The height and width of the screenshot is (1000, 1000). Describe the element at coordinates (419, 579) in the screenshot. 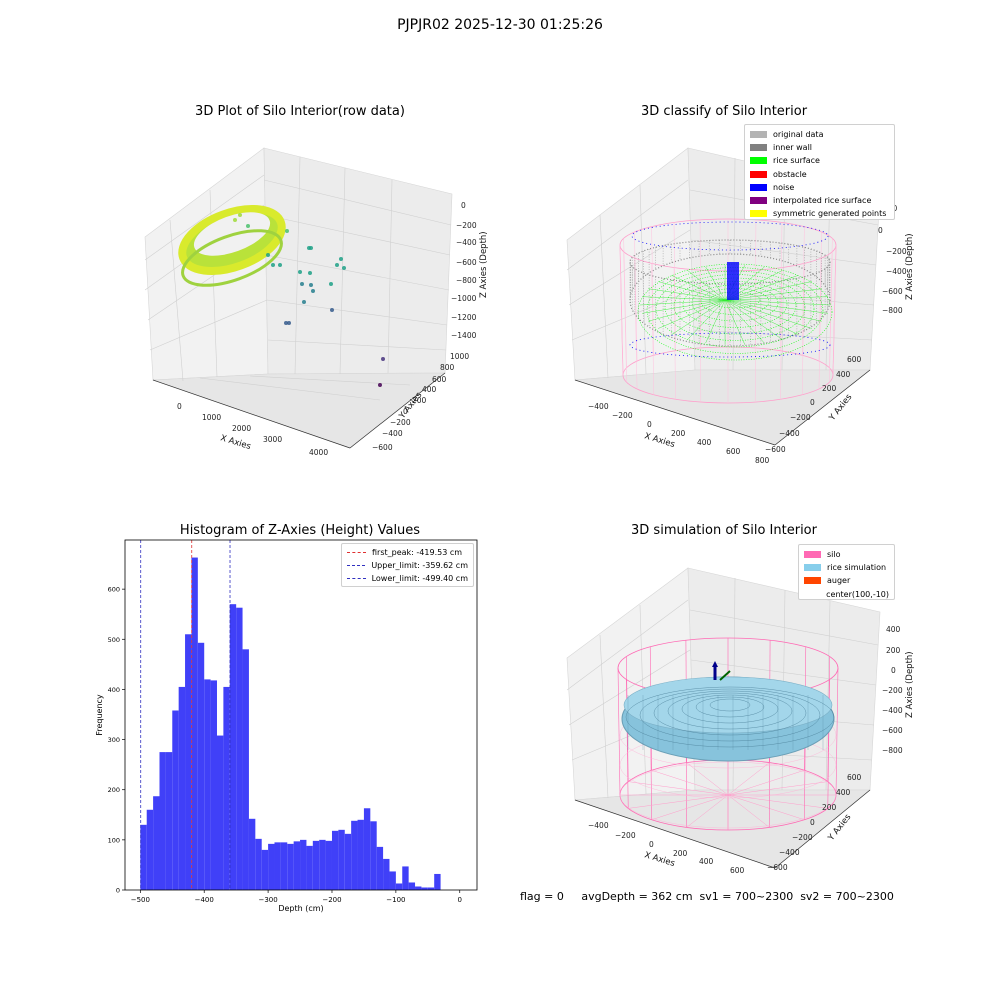

I see `legend-label: Lower_limit: -499.40 cm` at that location.